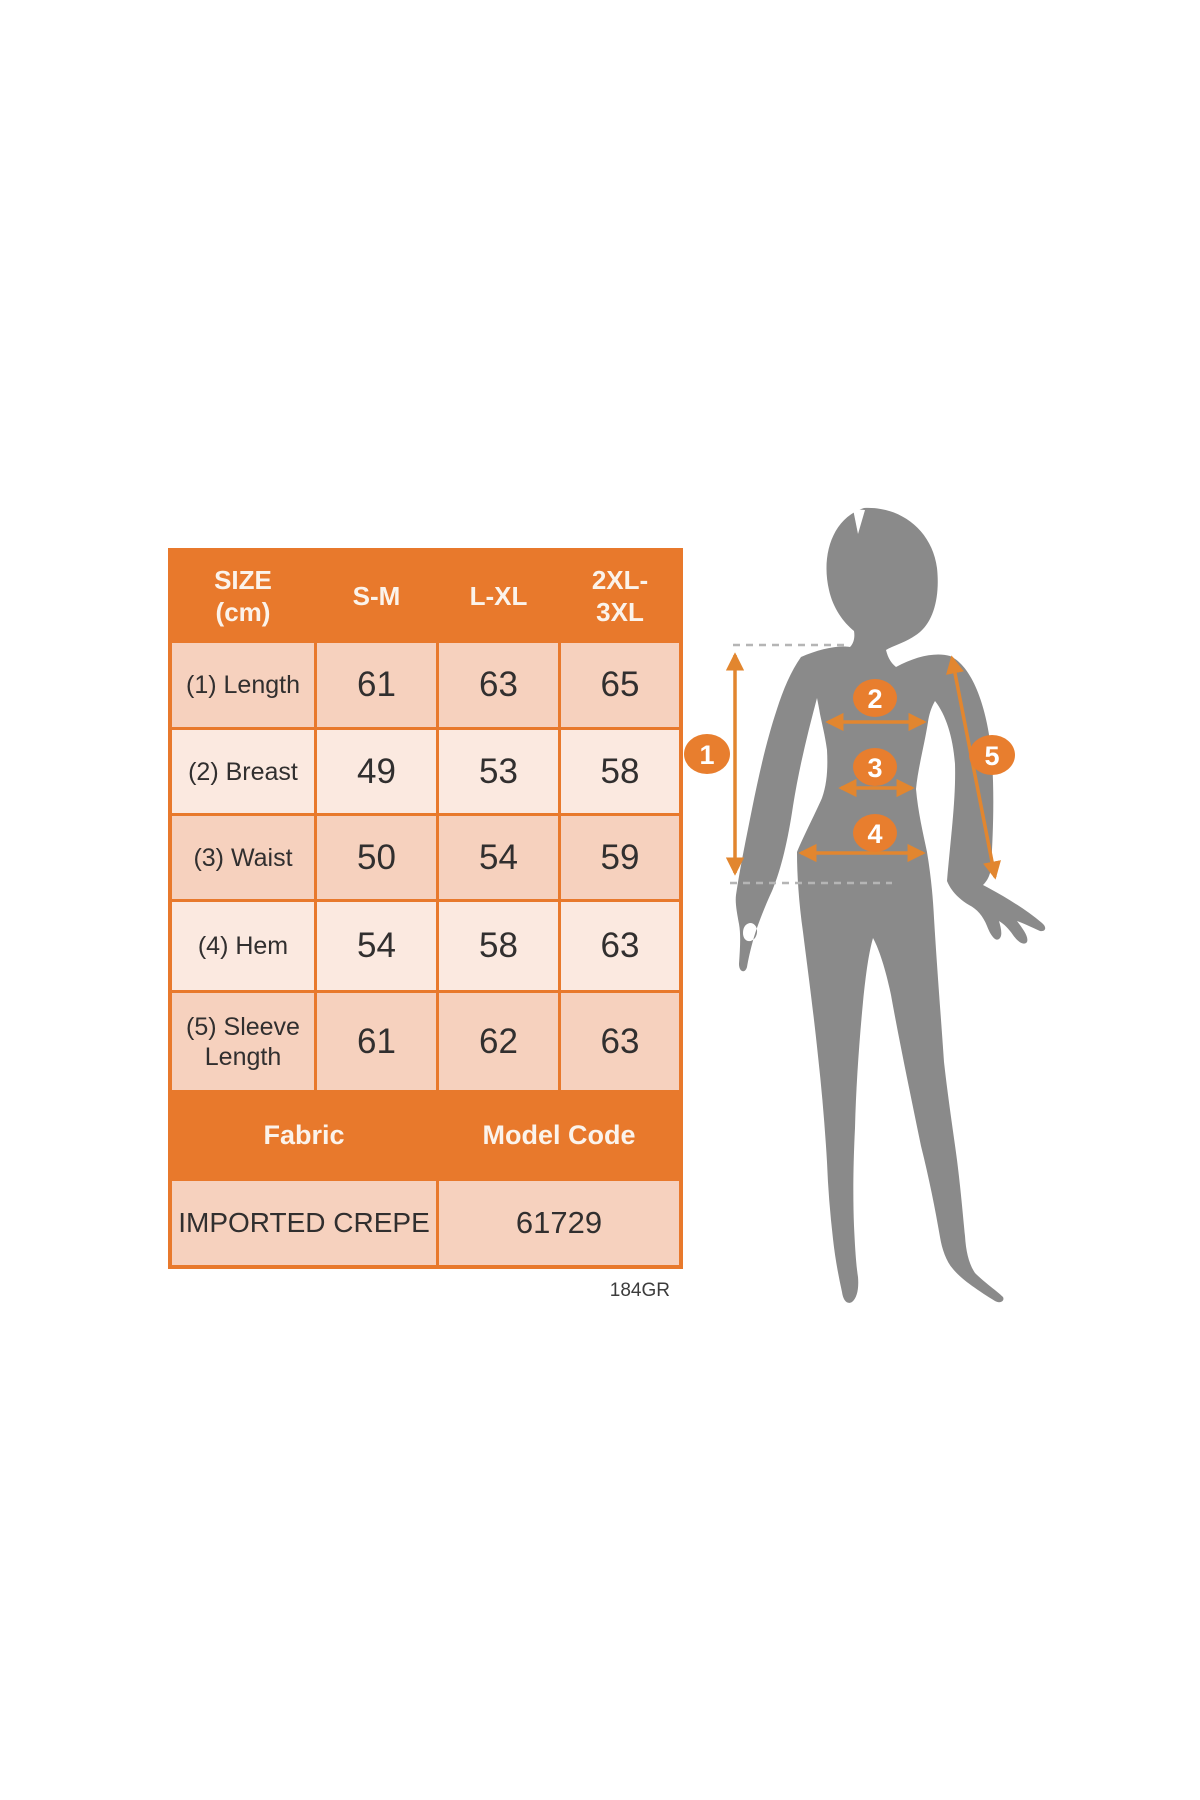  I want to click on hair-parting-notch, so click(859, 521).